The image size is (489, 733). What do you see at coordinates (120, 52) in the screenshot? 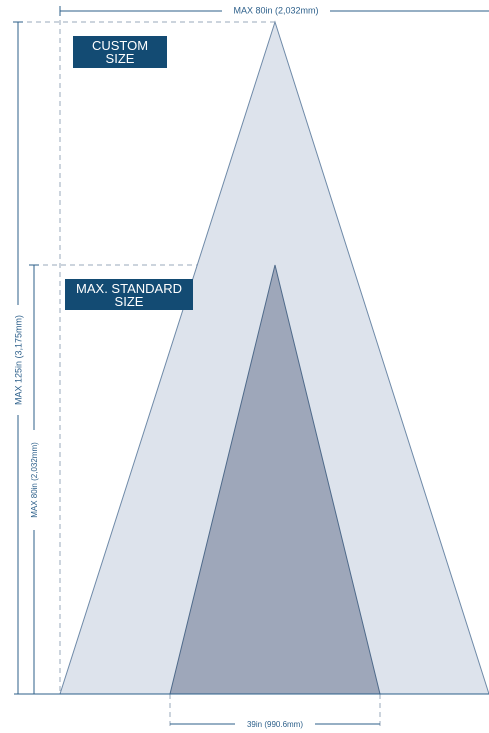
I see `custom-size-label: CUSTOM SIZE` at bounding box center [120, 52].